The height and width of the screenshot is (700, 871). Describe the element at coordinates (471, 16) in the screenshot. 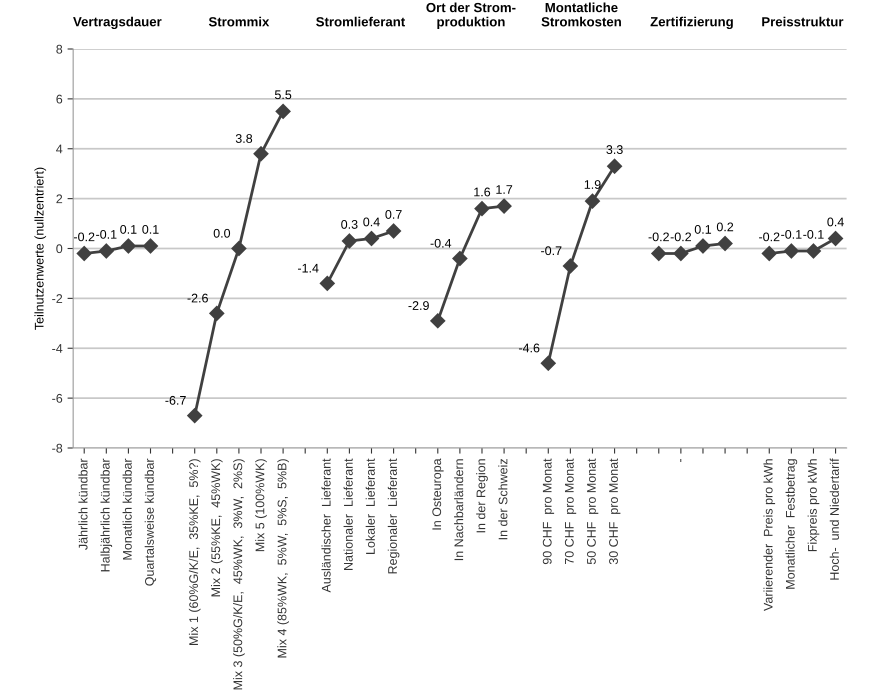

I see `text: Ort der Strom- produktion` at that location.